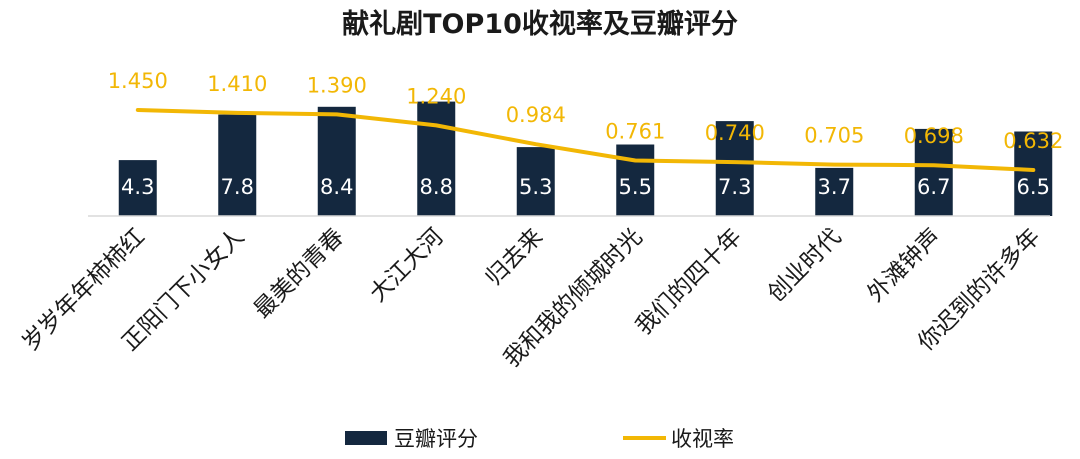  What do you see at coordinates (540, 24) in the screenshot?
I see `chart-title: 献礼剧TOP10收视率及豆瓣评分` at bounding box center [540, 24].